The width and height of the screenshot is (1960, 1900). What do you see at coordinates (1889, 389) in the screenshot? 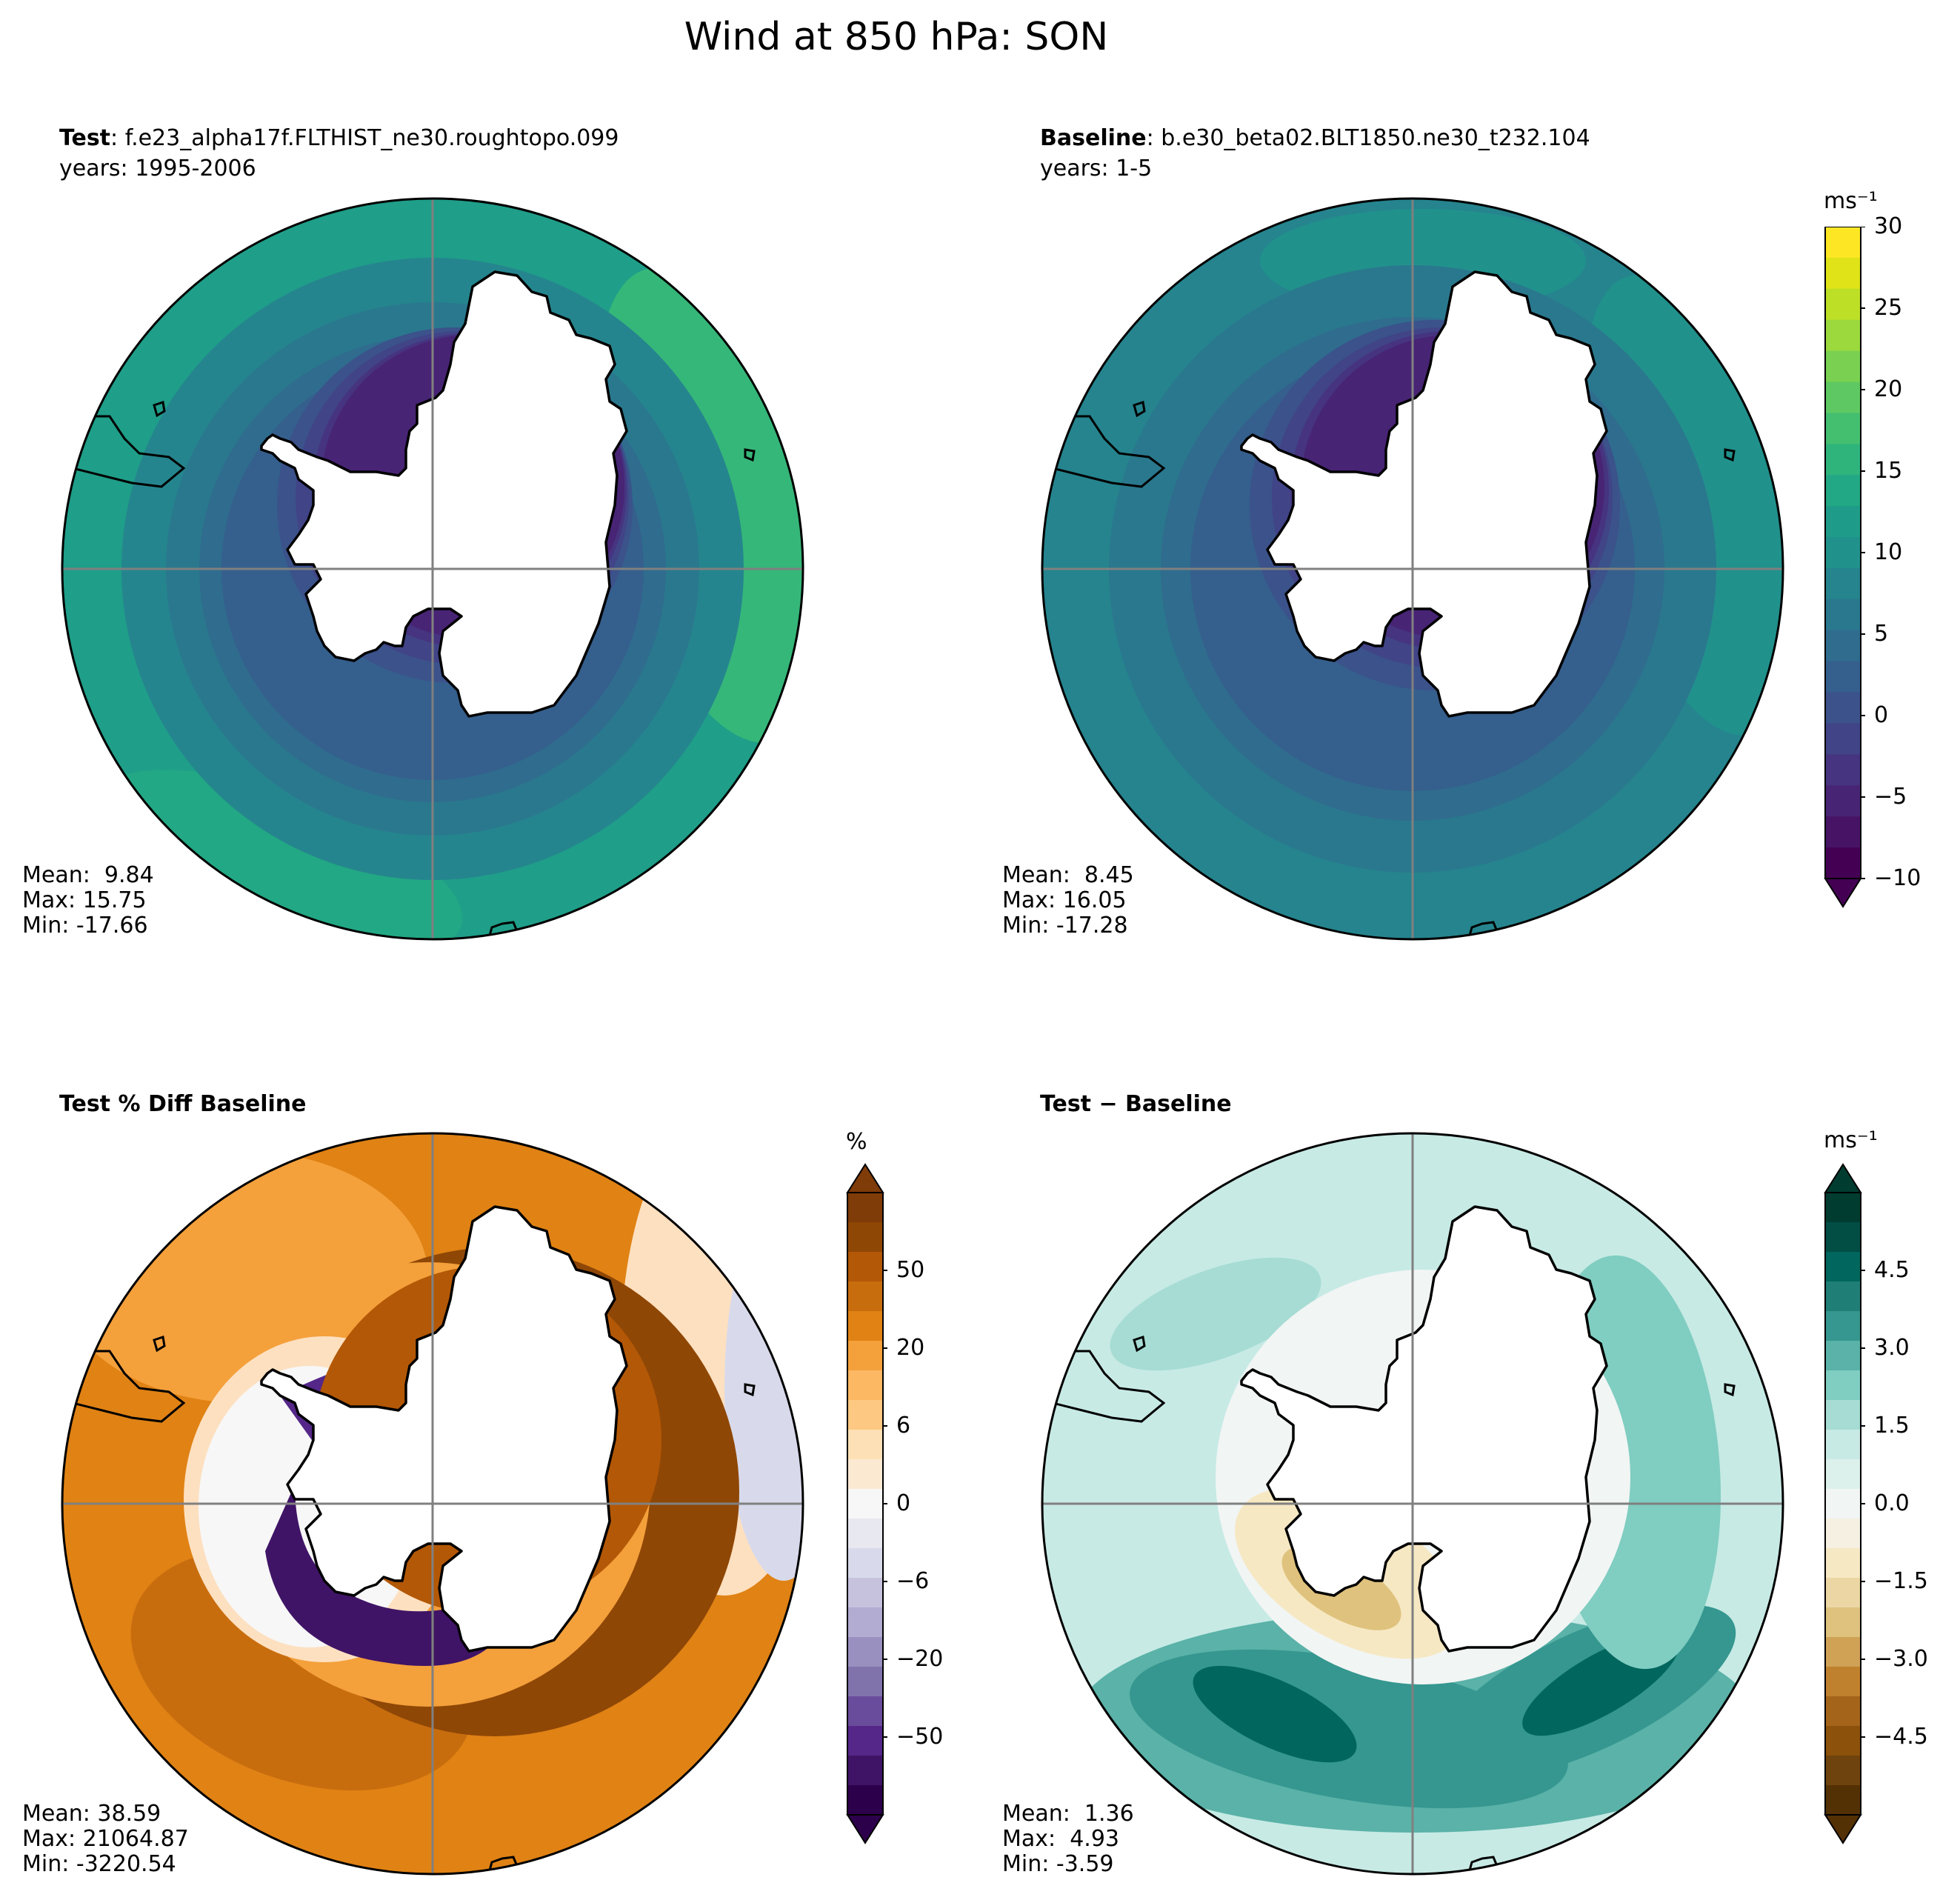
I see `colorbar-tick-label: 20` at bounding box center [1889, 389].